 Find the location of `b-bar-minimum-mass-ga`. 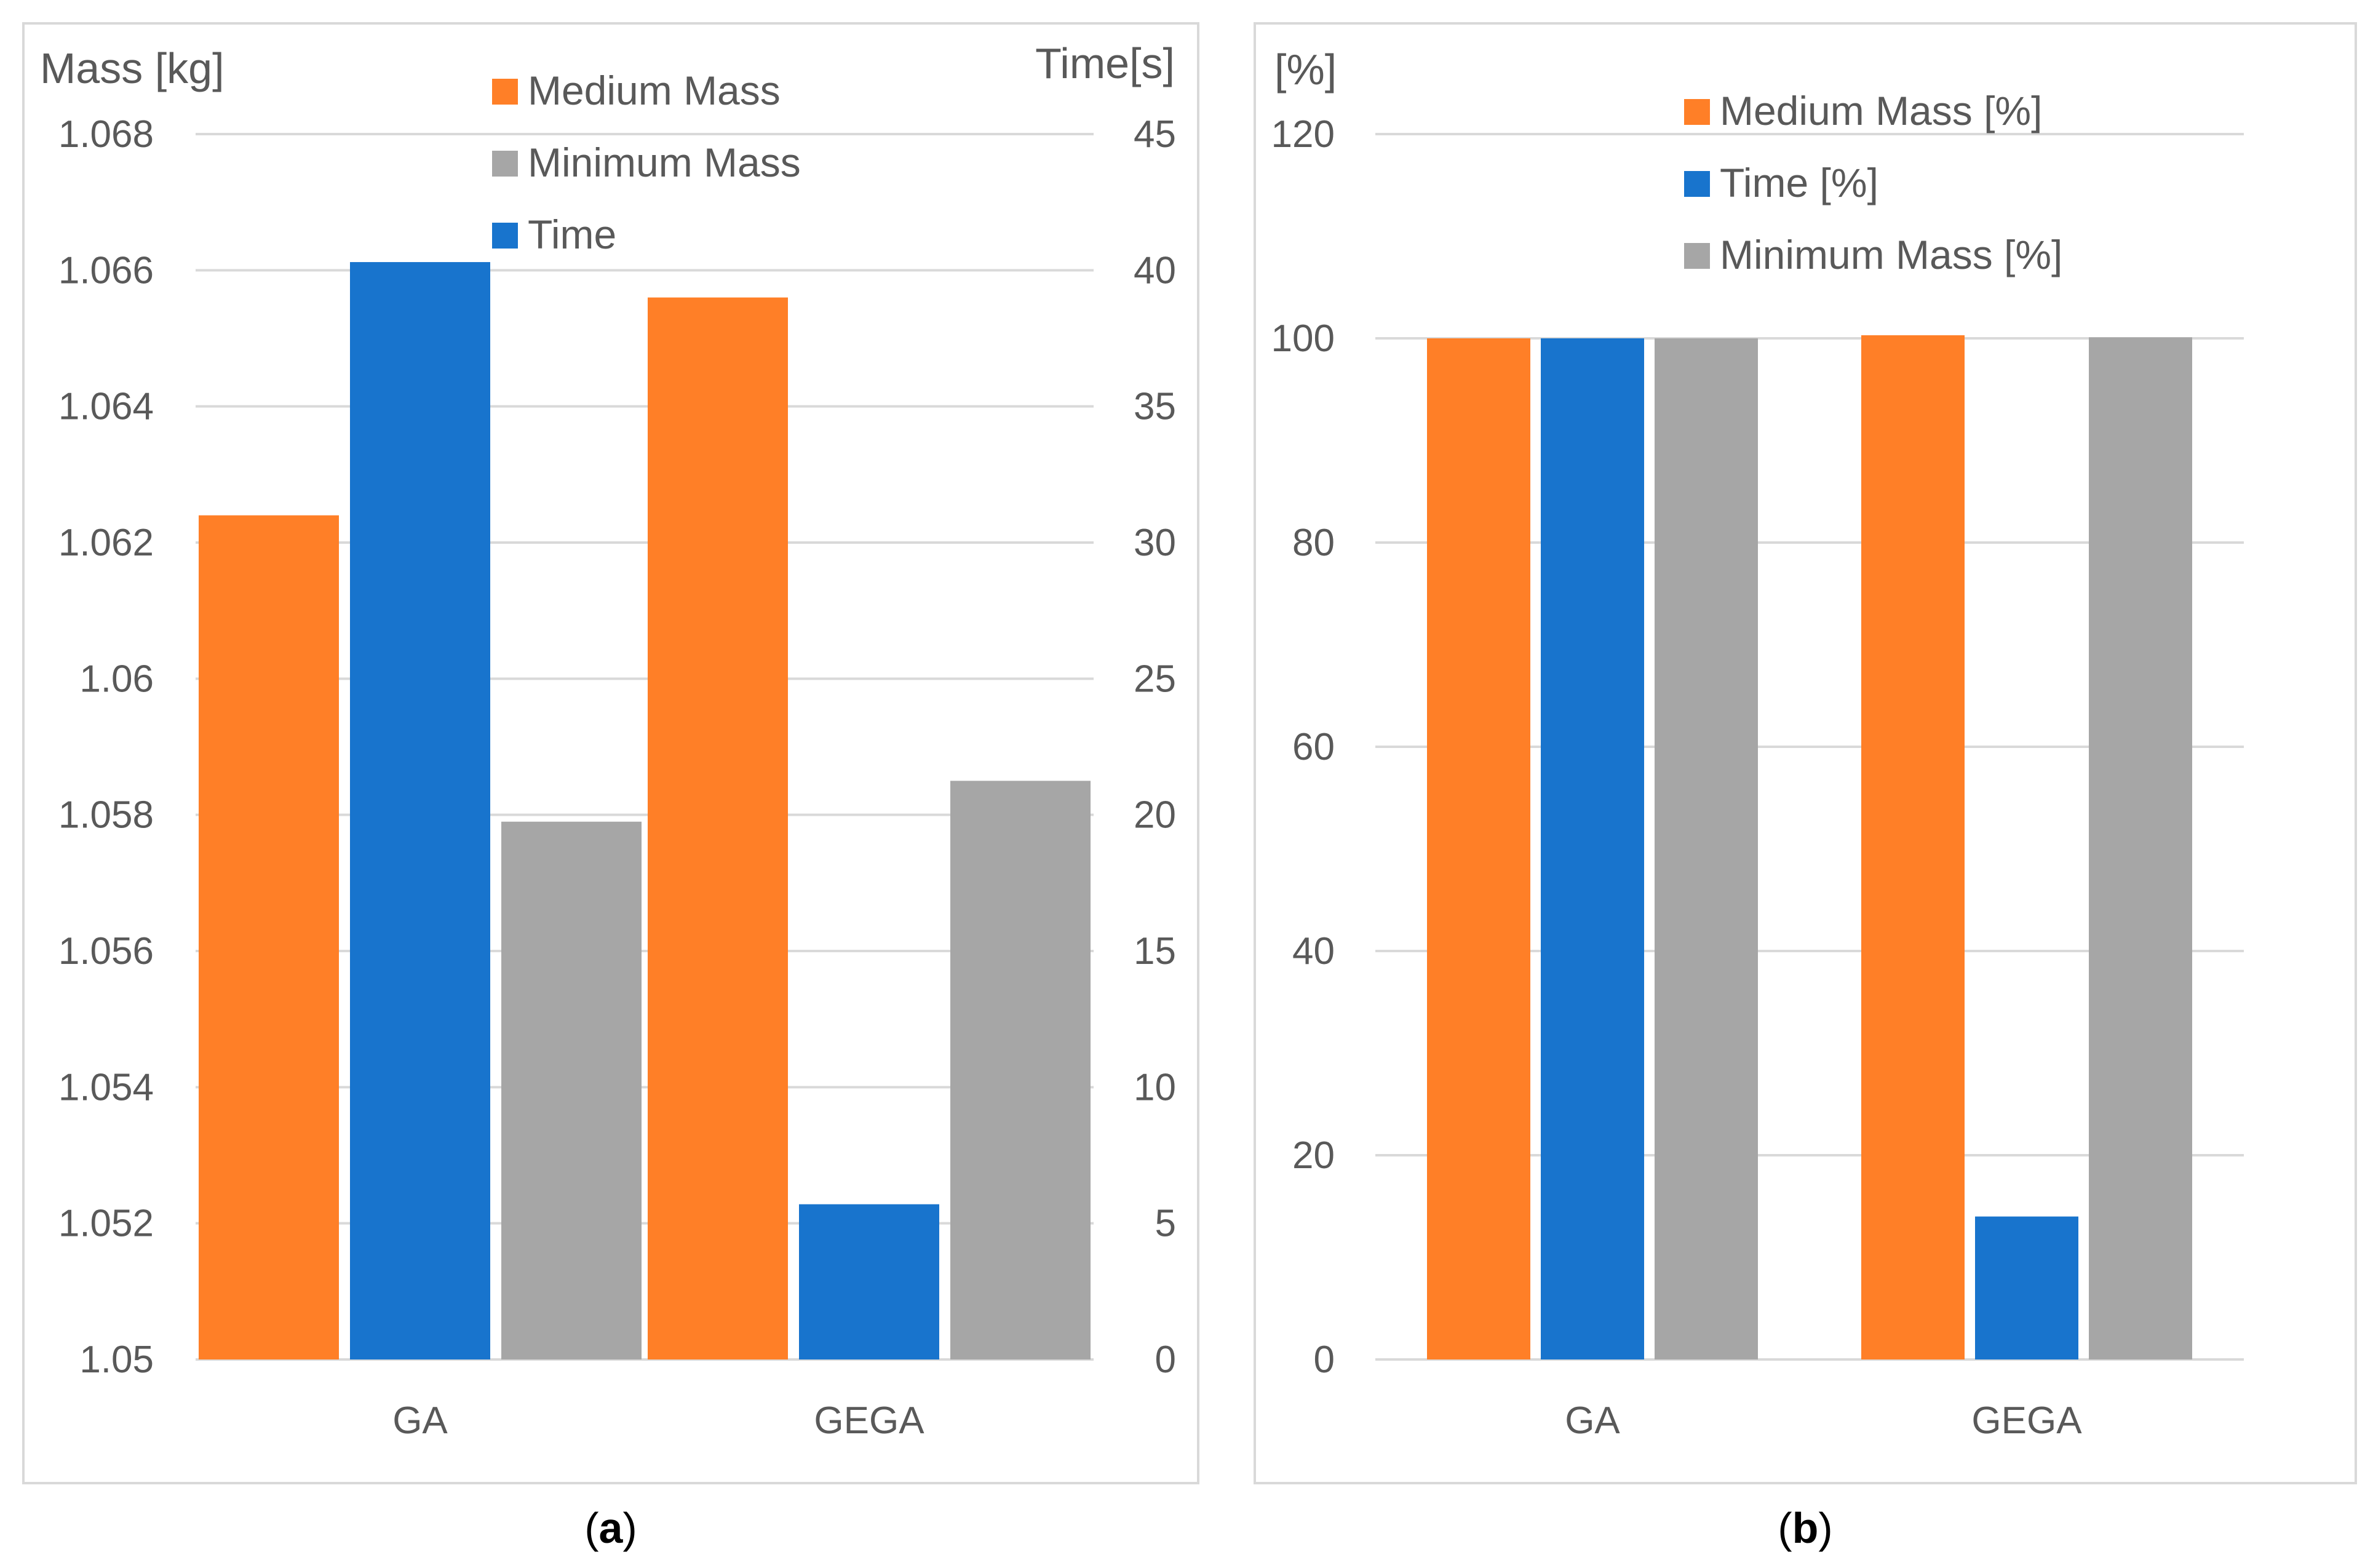

b-bar-minimum-mass-ga is located at coordinates (1707, 849).